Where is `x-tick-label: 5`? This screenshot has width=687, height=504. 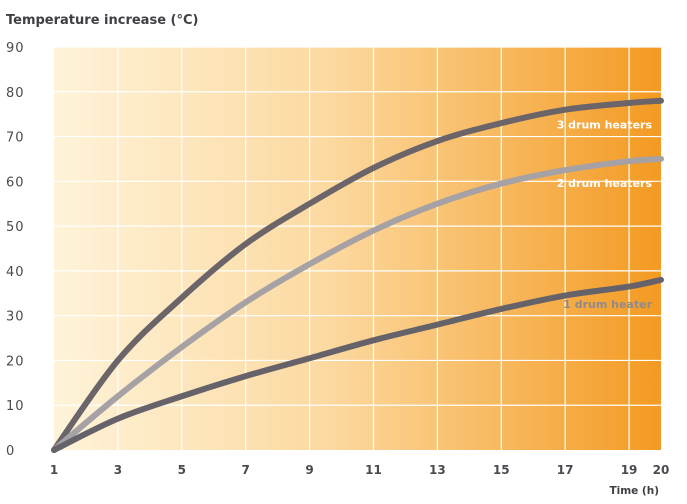 x-tick-label: 5 is located at coordinates (182, 470).